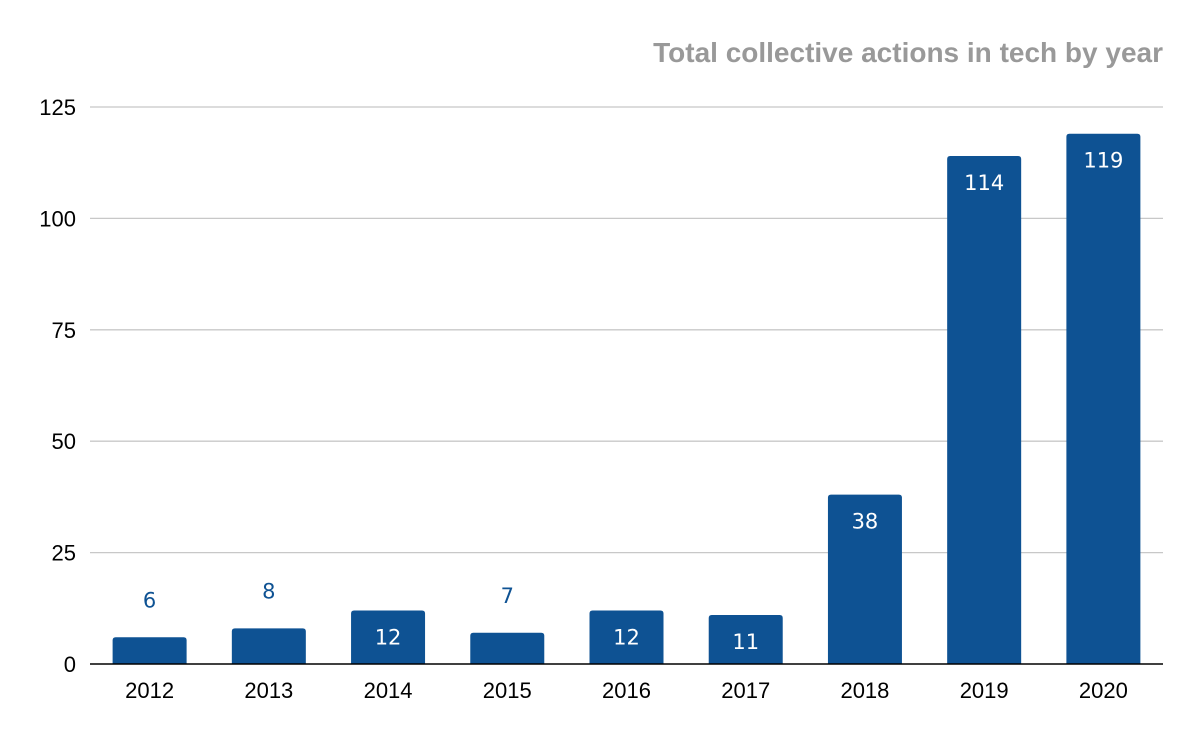 This screenshot has width=1200, height=742. I want to click on x-tick-label: 2014, so click(388, 690).